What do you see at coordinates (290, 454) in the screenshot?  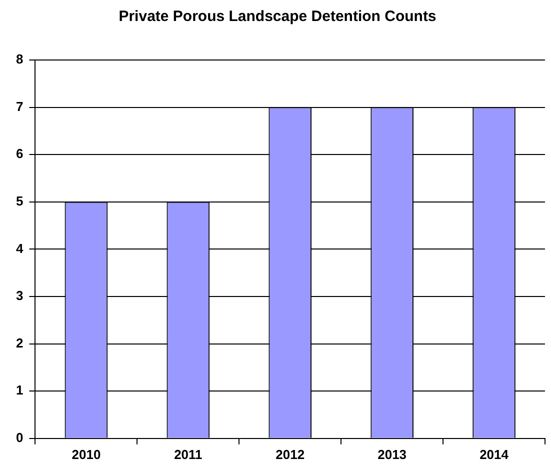 I see `x-tick-label: 2012` at bounding box center [290, 454].